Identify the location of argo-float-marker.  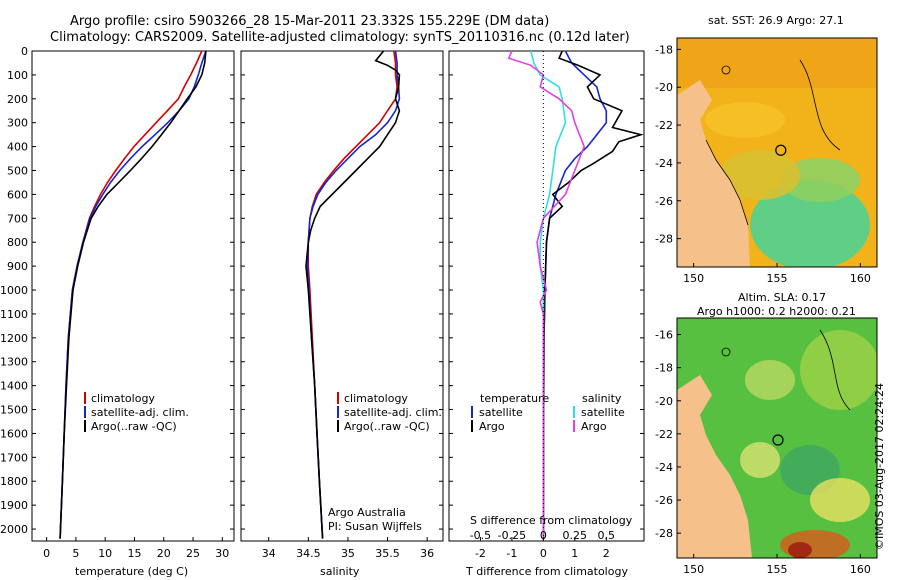
(781, 150).